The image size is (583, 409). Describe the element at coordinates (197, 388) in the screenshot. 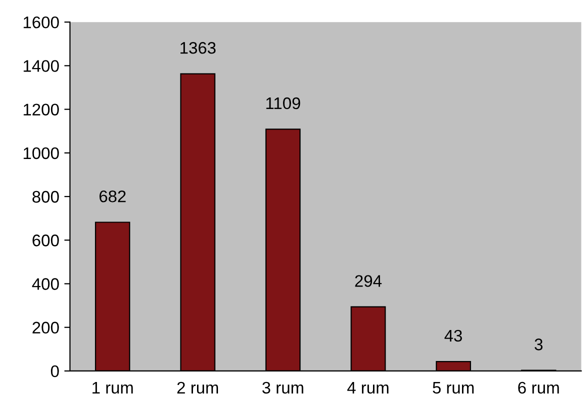

I see `x-tick-label: 2 rum` at that location.